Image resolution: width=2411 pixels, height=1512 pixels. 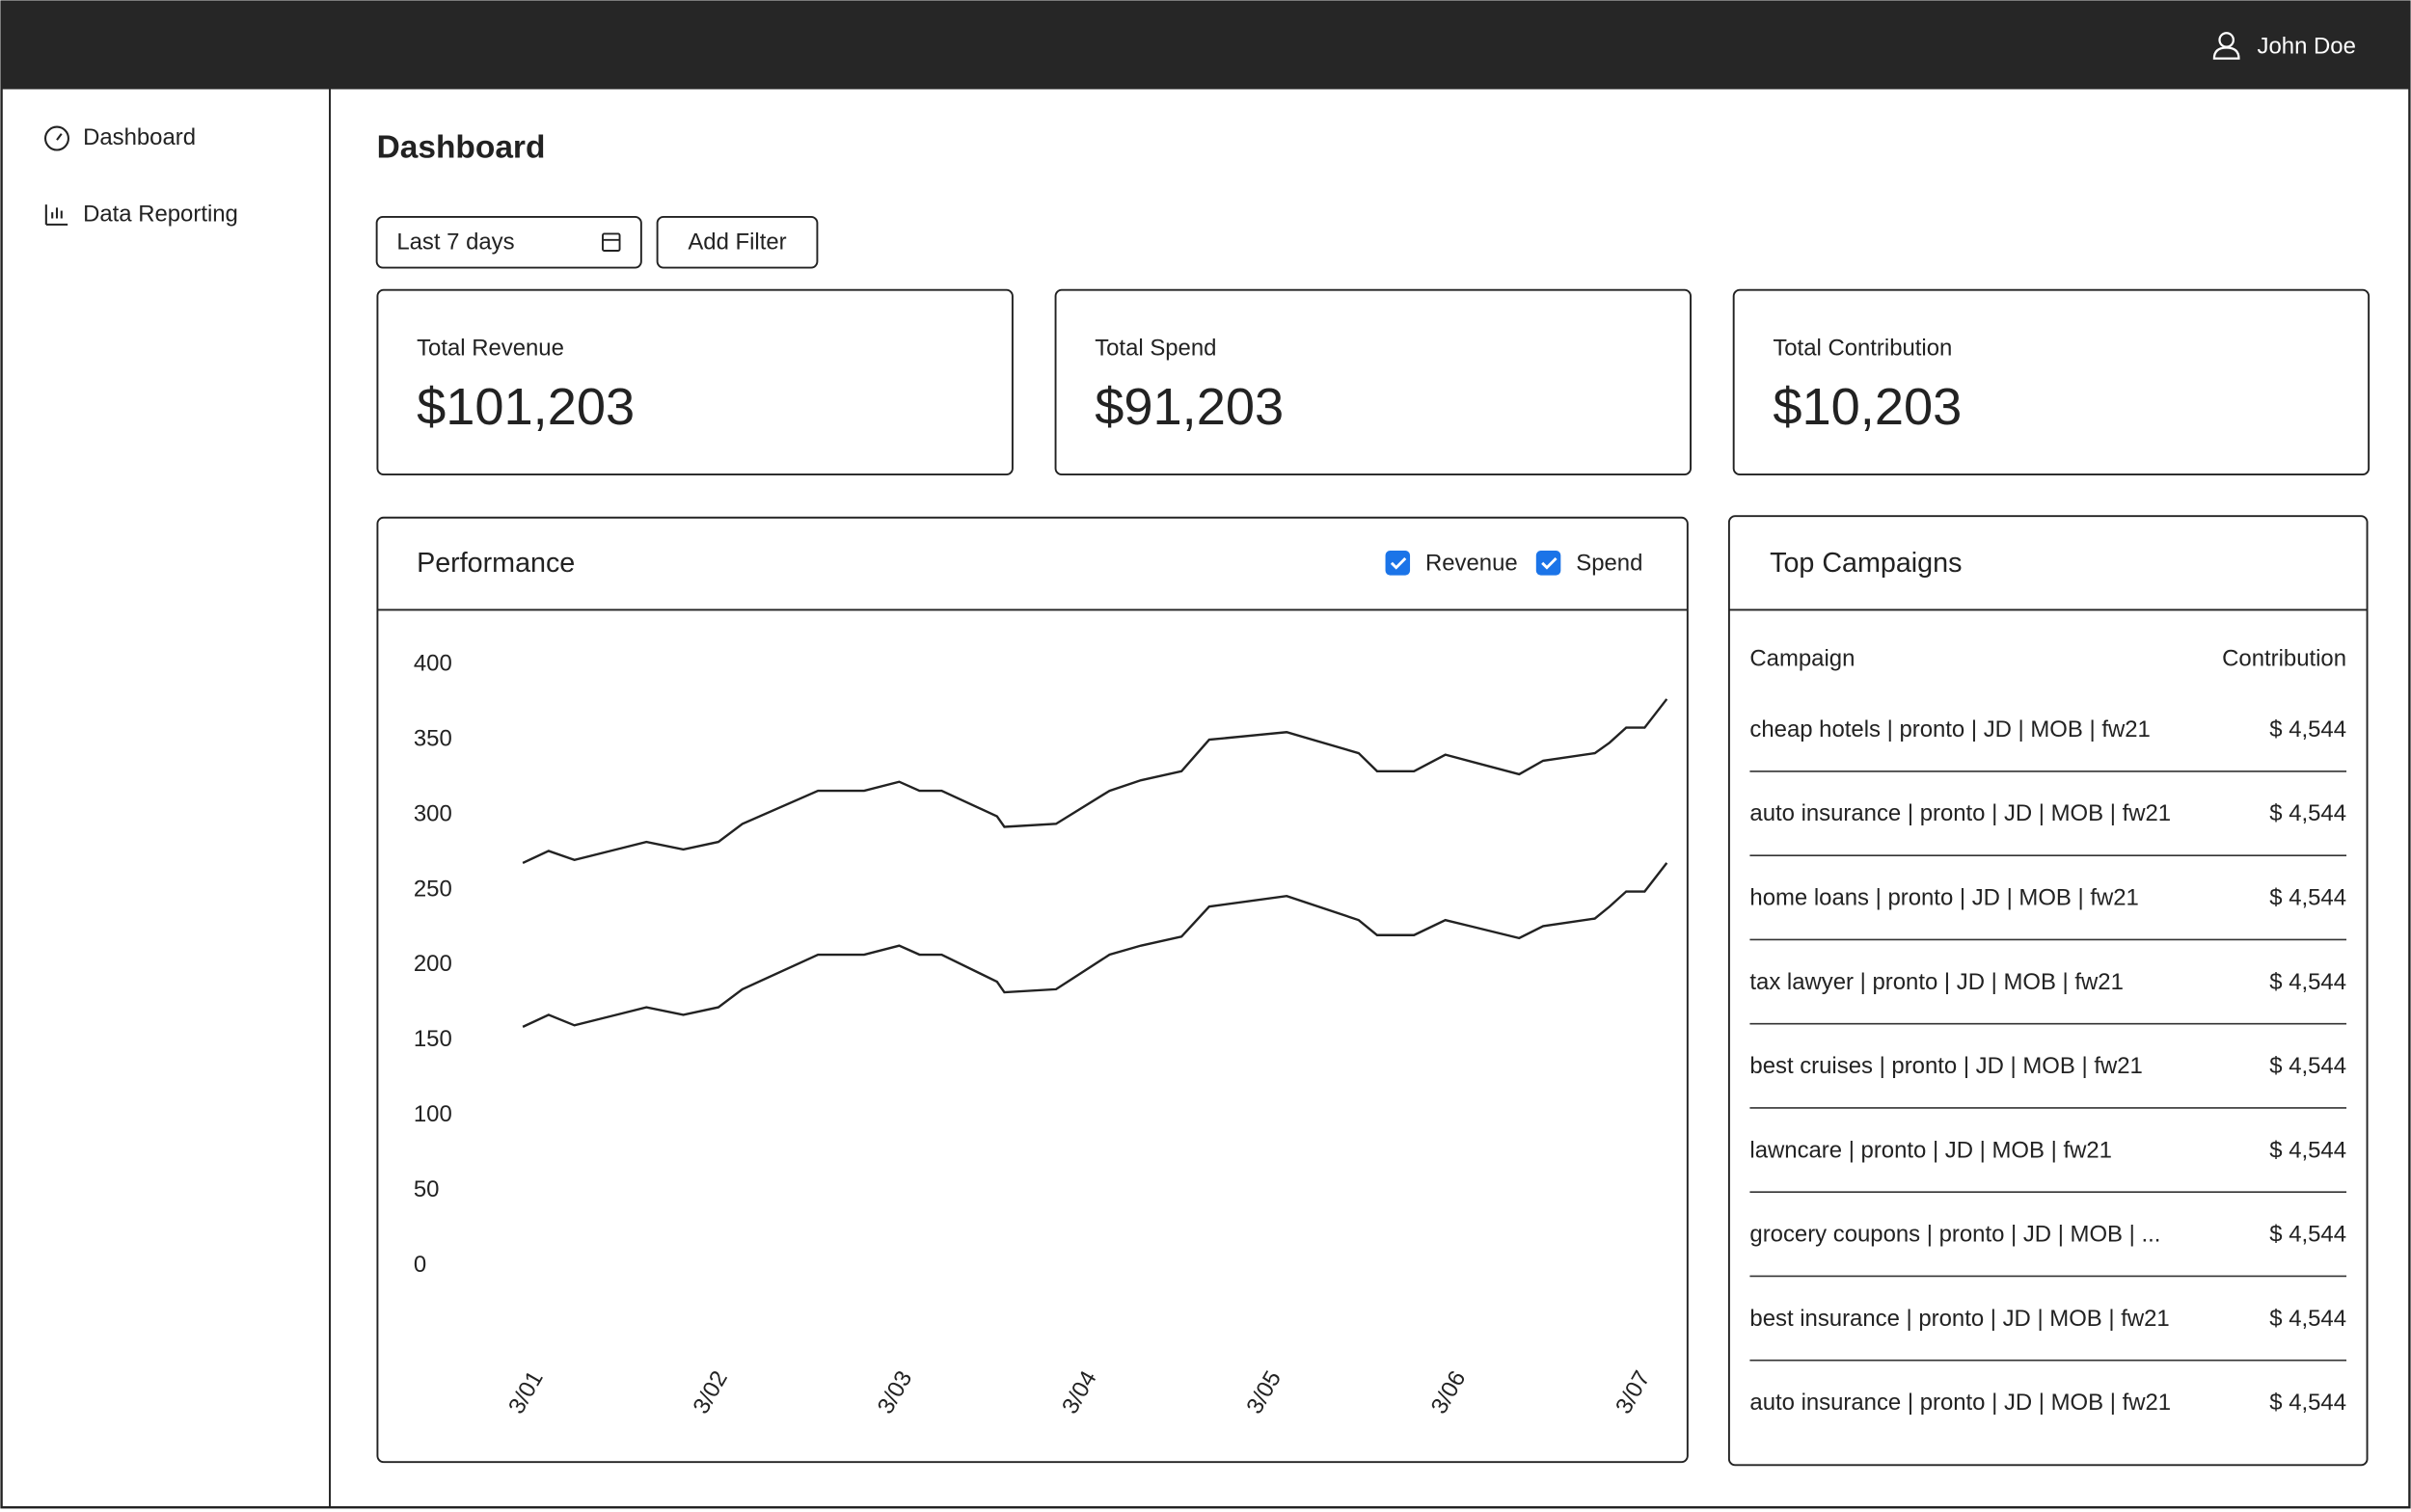 I want to click on user-name: John Doe, so click(x=2307, y=47).